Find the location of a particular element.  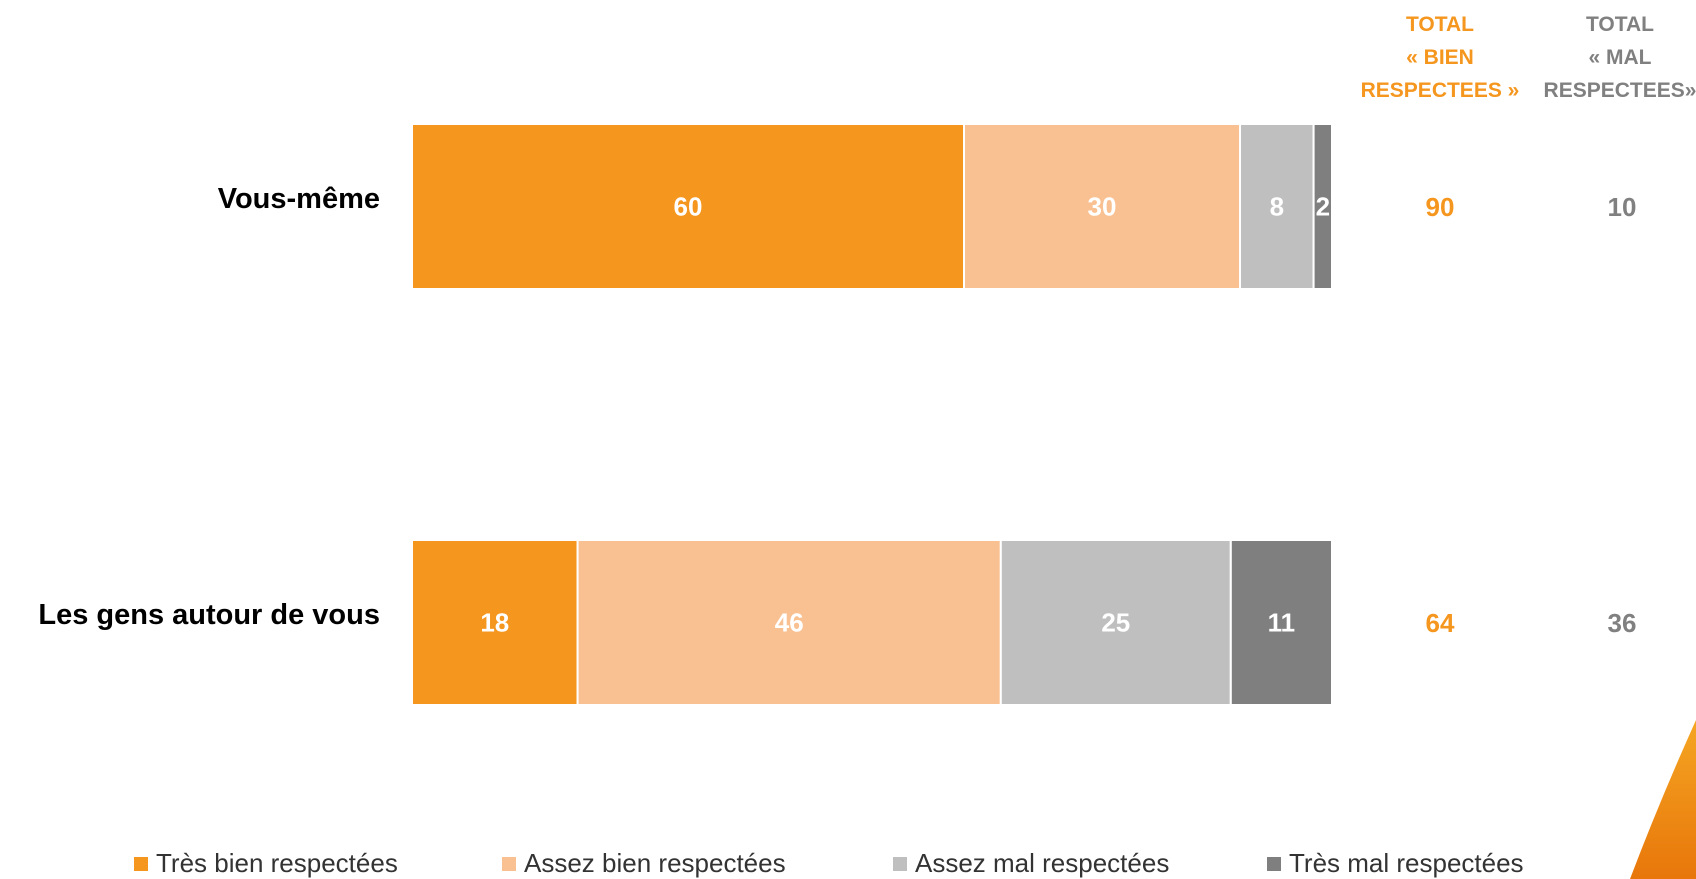

legend-item-tres-mal: Très mal respectées is located at coordinates (1395, 863).